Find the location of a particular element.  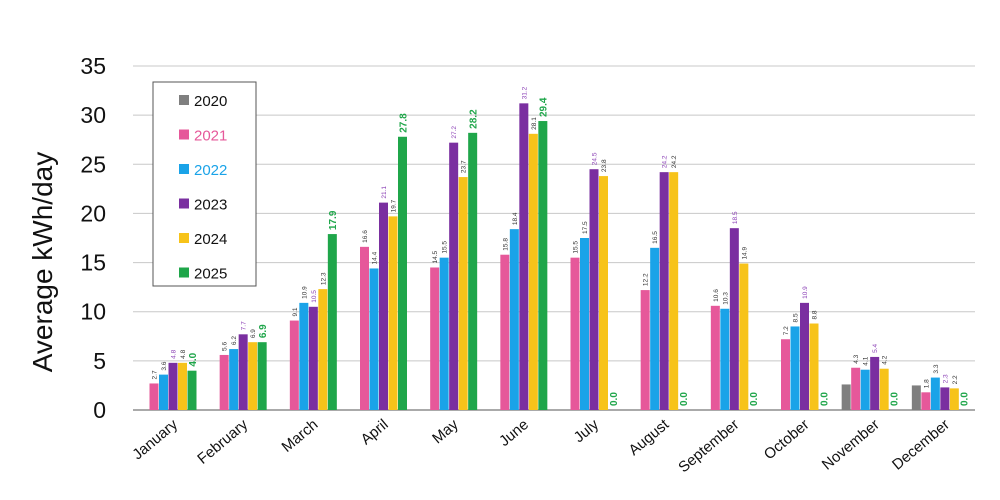

bar-2021-june is located at coordinates (505, 332).